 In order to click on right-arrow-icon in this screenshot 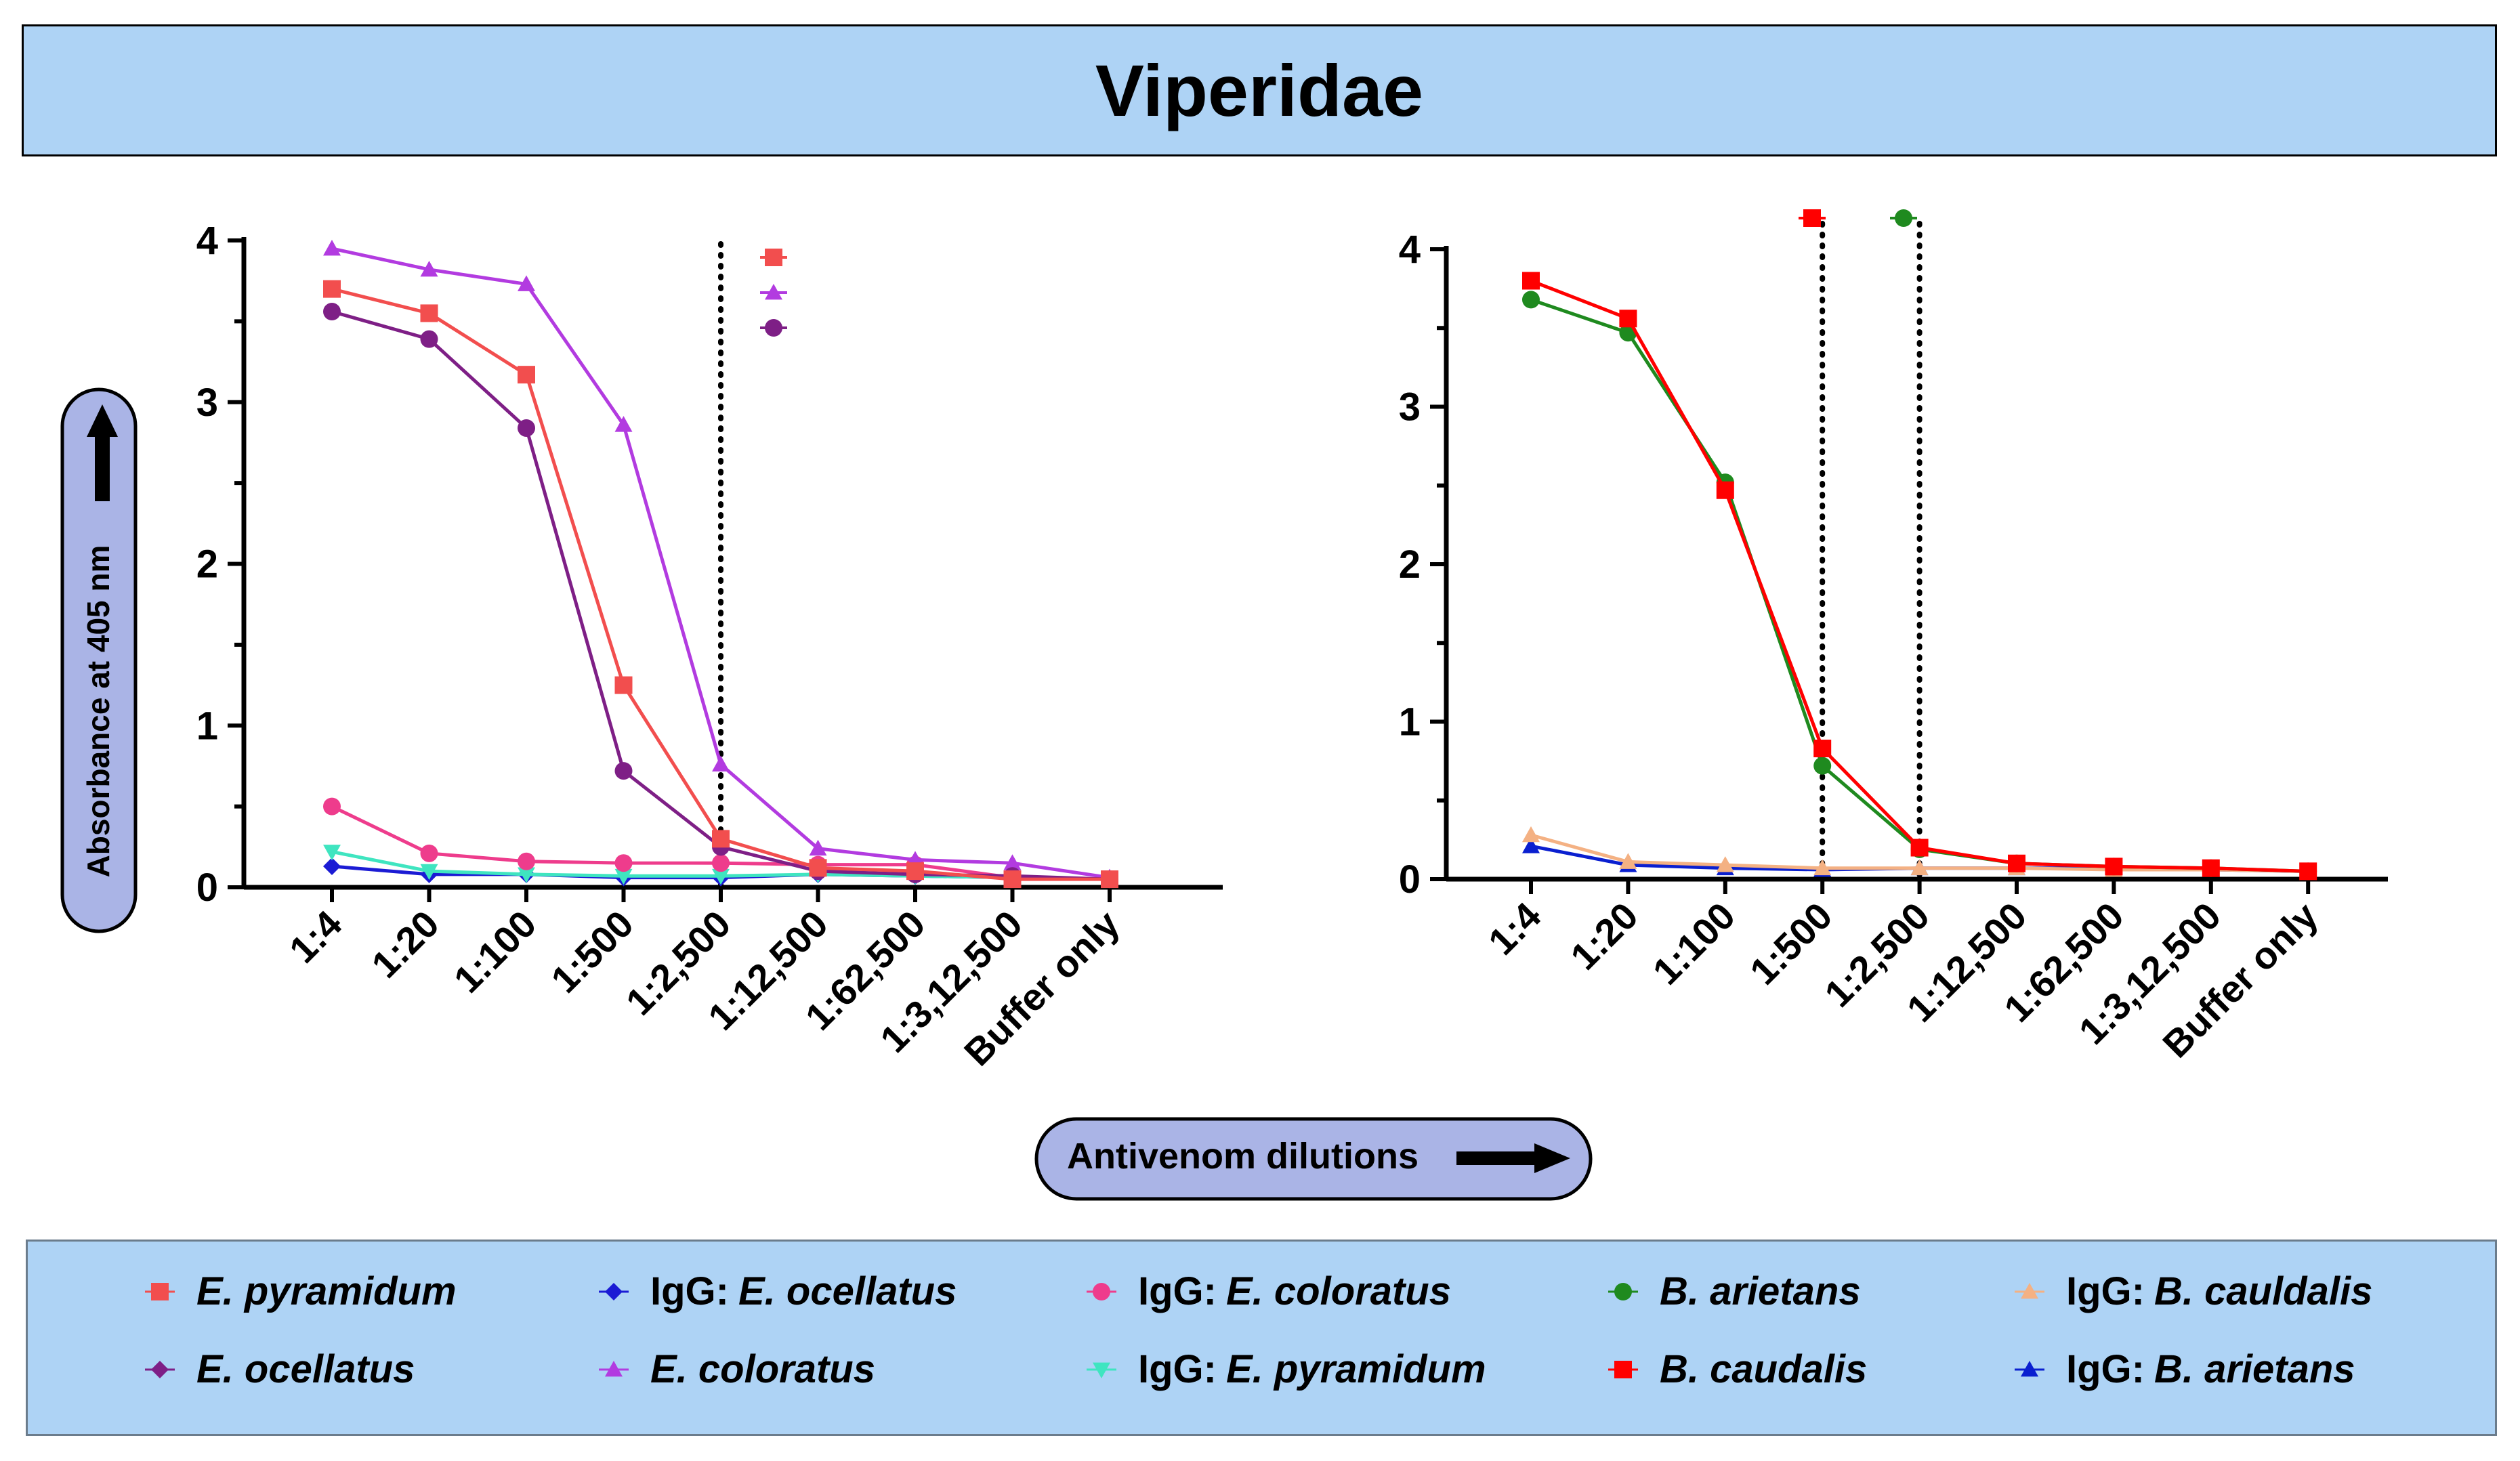, I will do `click(1513, 1158)`.